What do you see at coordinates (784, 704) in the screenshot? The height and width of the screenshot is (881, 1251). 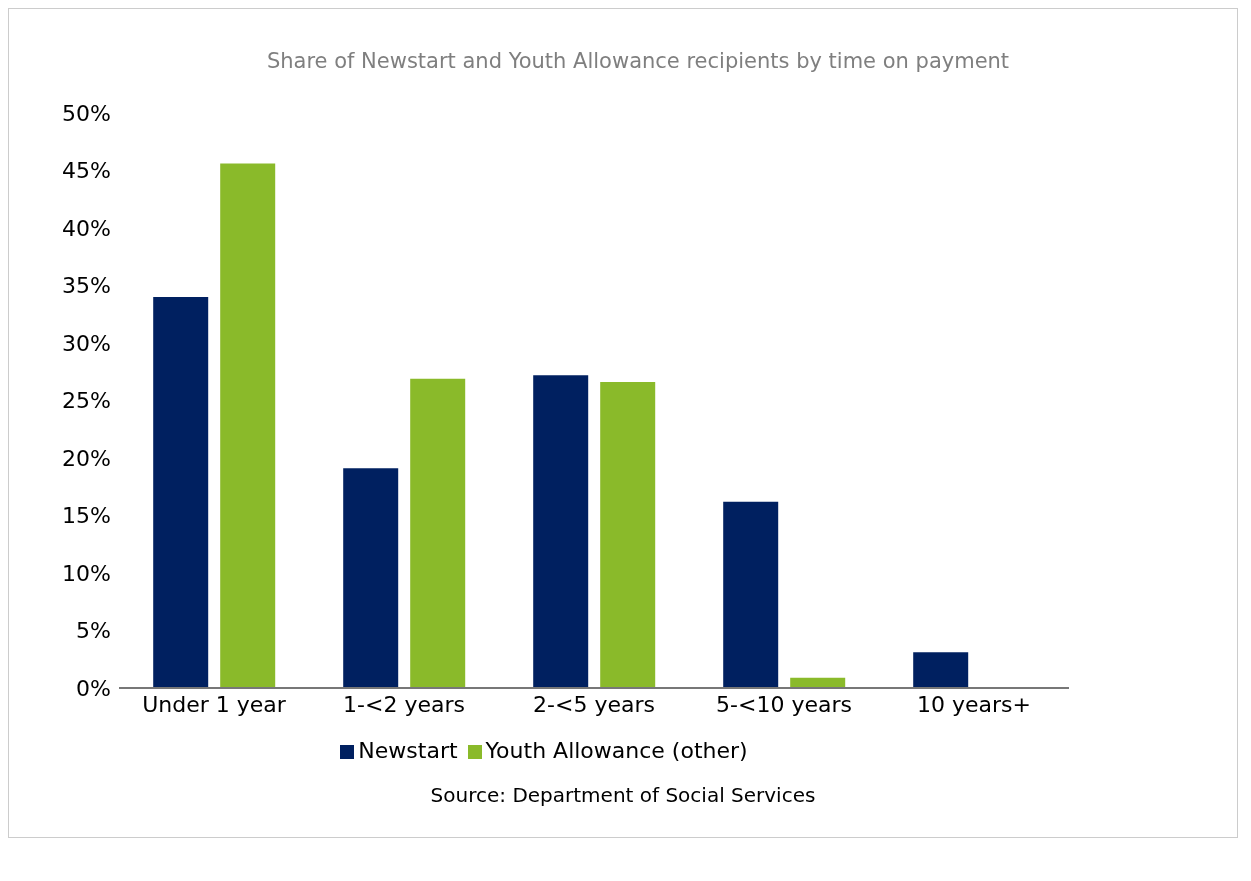 I see `x-tick-label: 5-<10 years` at bounding box center [784, 704].